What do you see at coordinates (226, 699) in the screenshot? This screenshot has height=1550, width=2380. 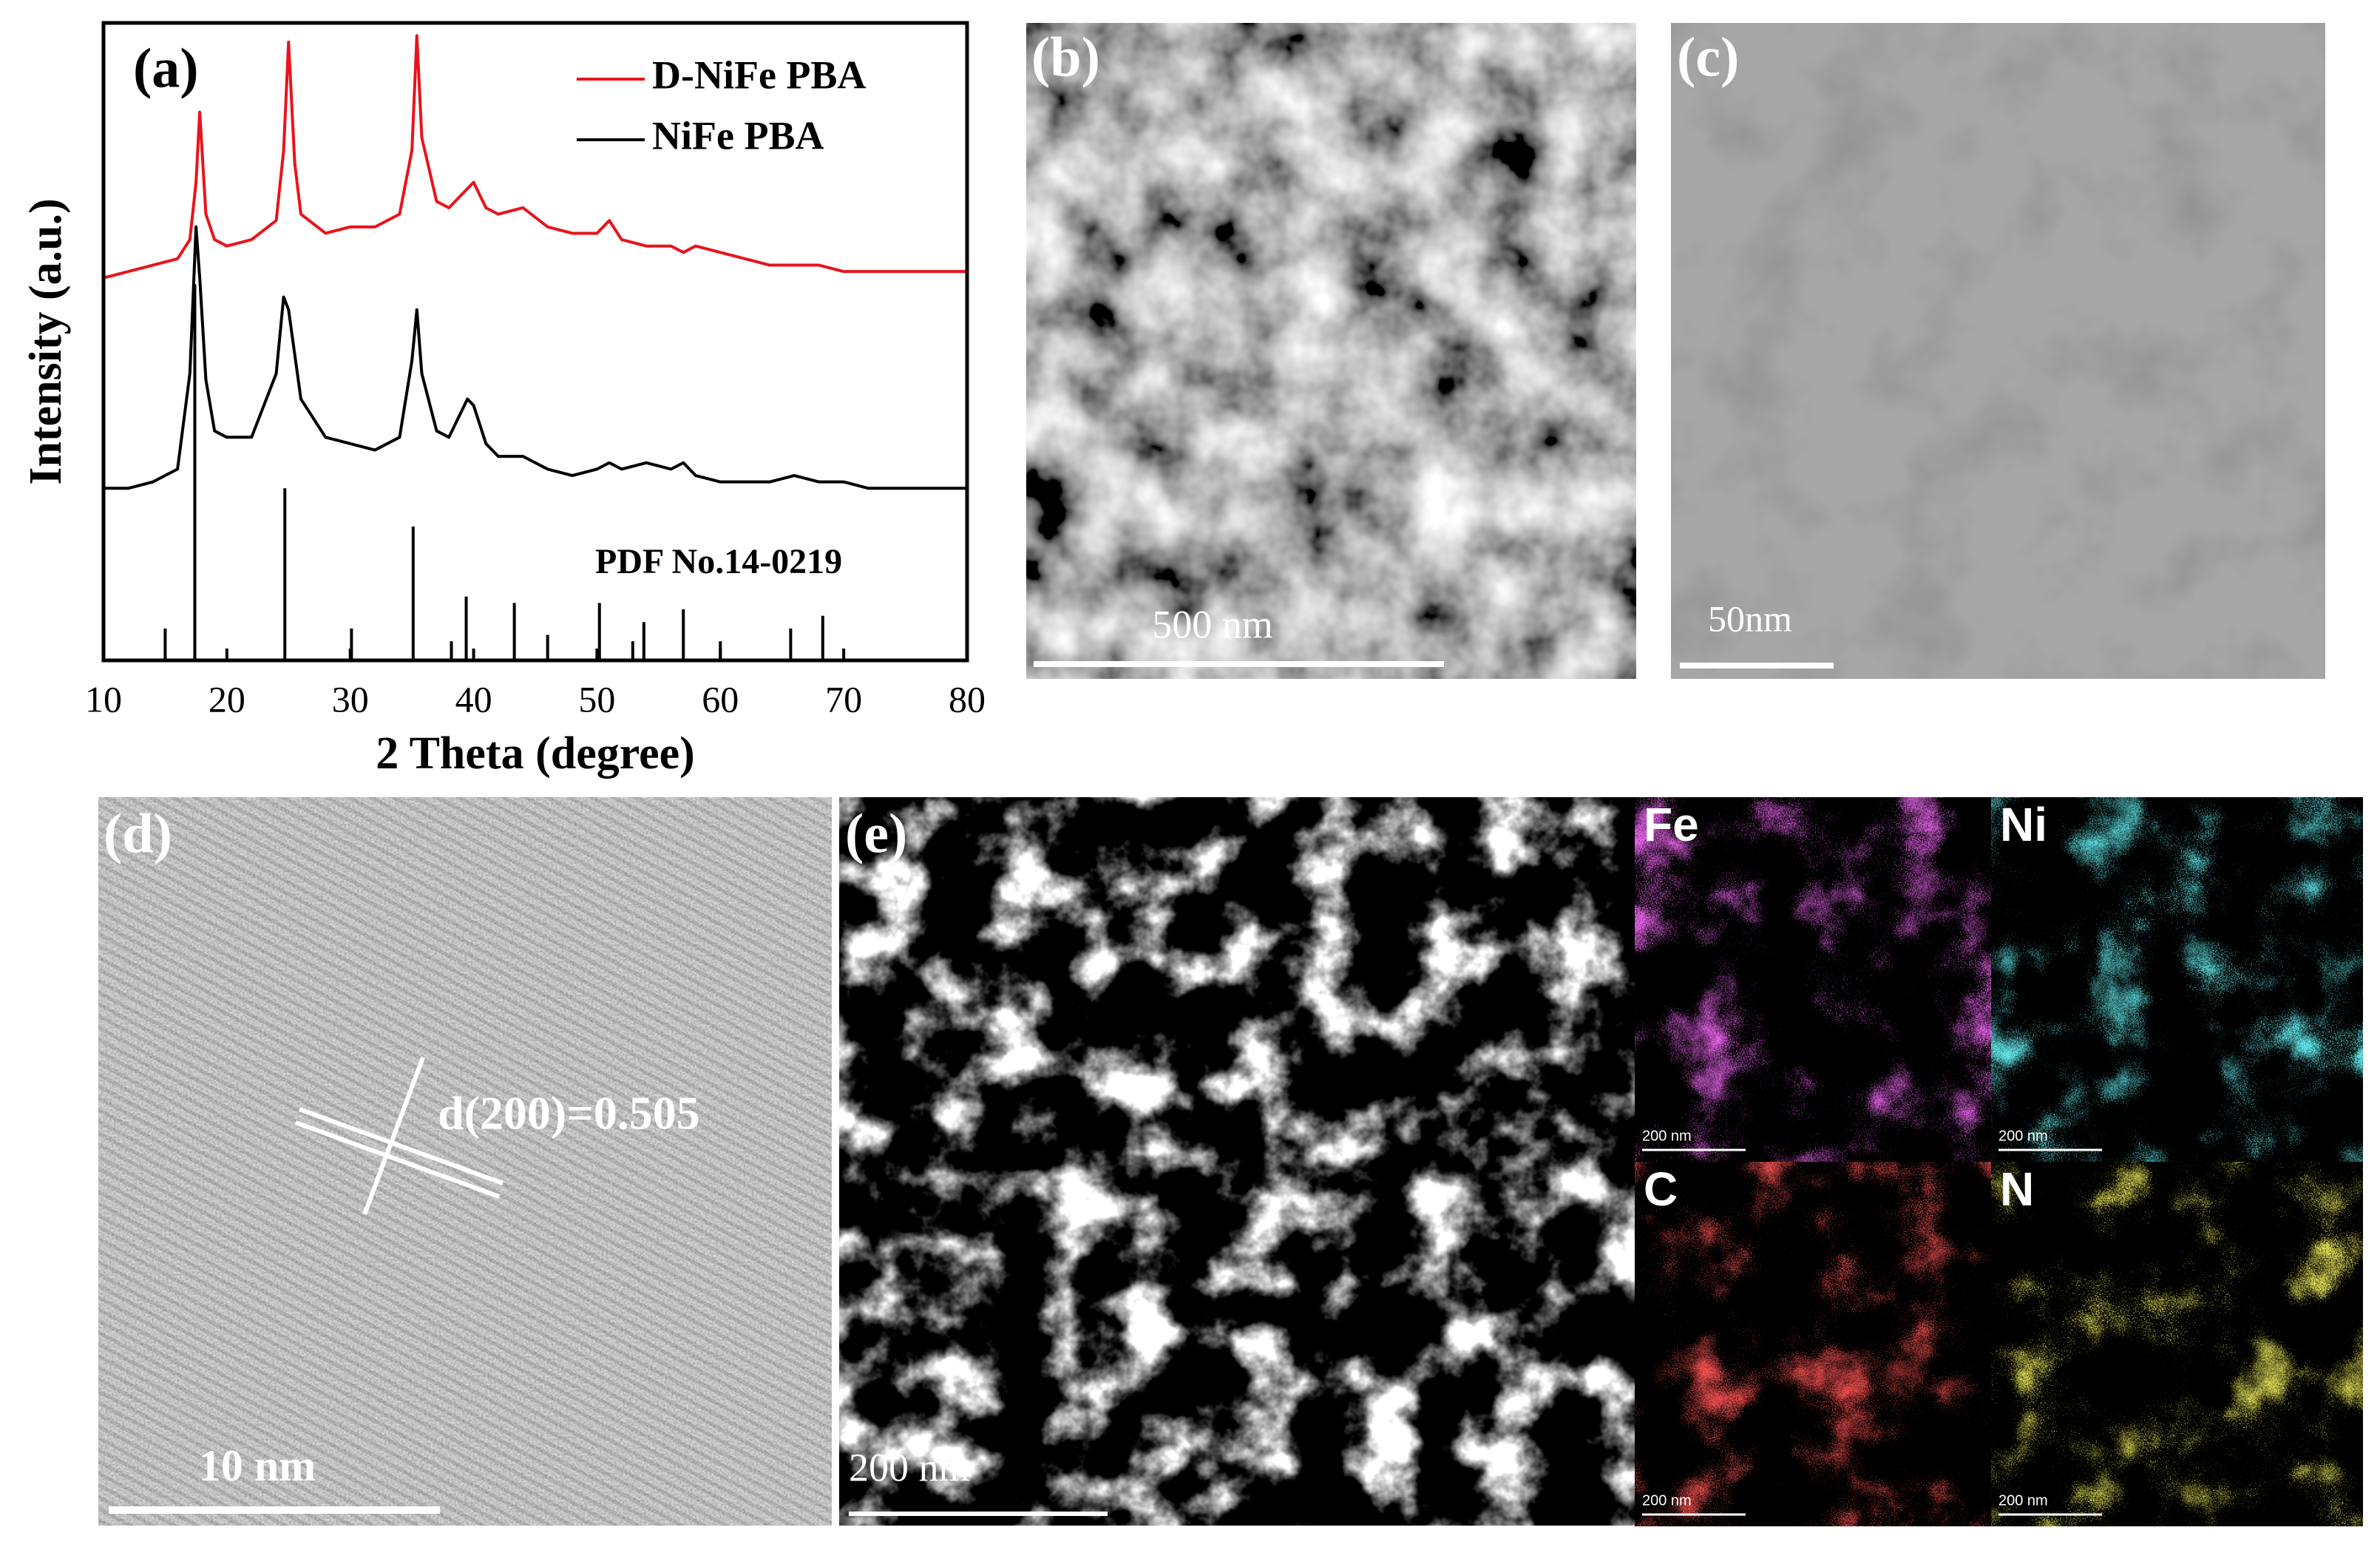 I see `x-tick-label: 20` at bounding box center [226, 699].